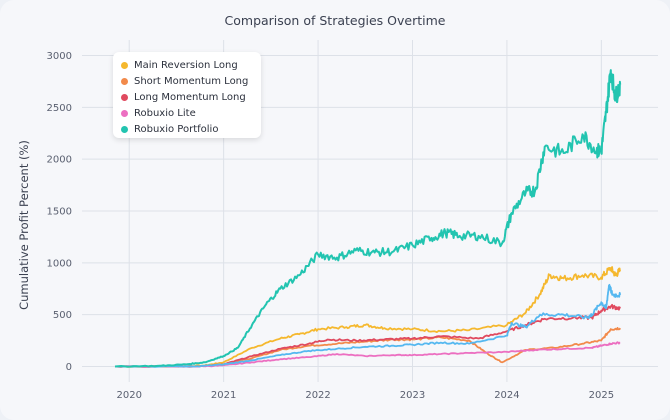  I want to click on x-tick-label: 2025, so click(601, 395).